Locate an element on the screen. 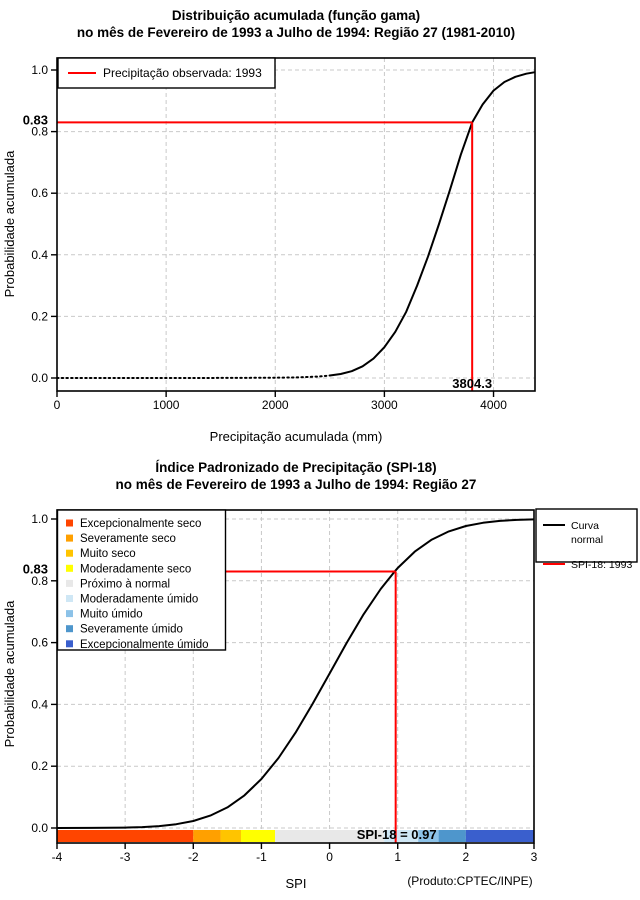 This screenshot has height=900, width=640. x-axis-label: Precipitação acumulada (mm) is located at coordinates (296, 436).